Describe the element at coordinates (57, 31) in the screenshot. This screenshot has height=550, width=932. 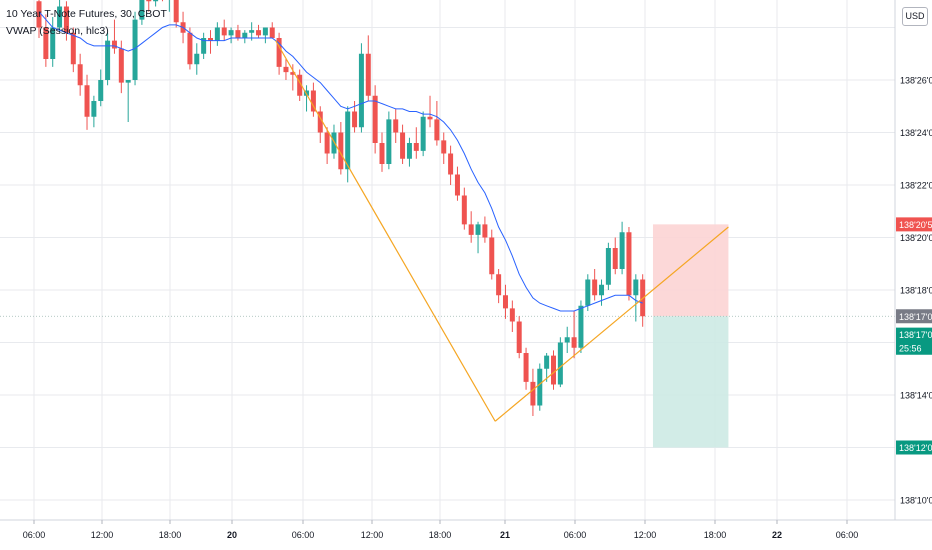
I see `indicator-label: VWAP (Session, hlc3)` at that location.